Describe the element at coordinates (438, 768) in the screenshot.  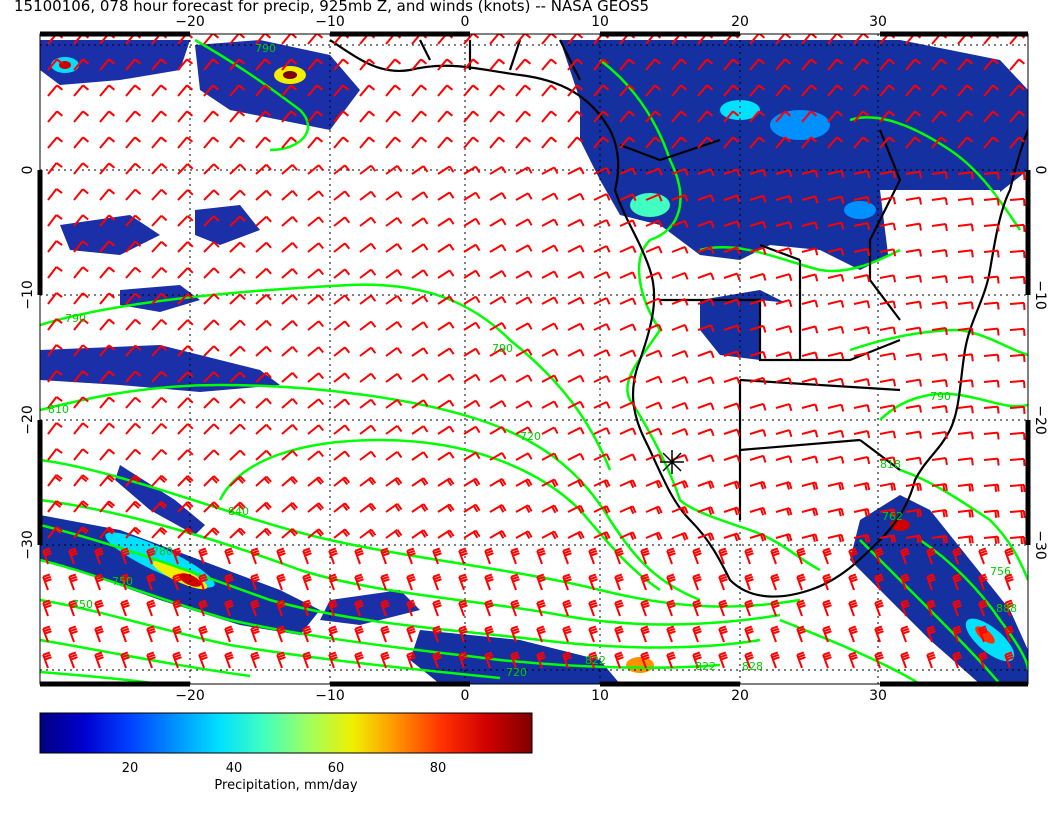
I see `colorbar-tick-label: 80` at that location.